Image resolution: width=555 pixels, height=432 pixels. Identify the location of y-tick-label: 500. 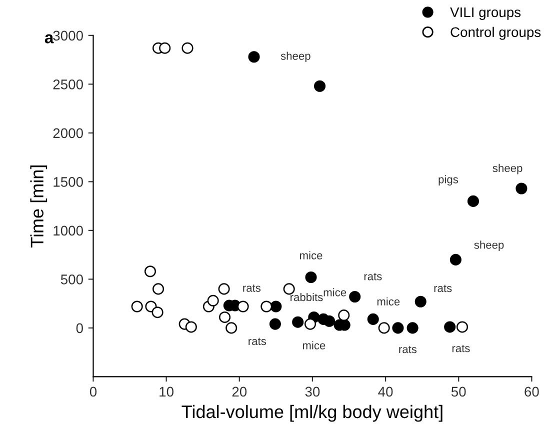
(71, 279).